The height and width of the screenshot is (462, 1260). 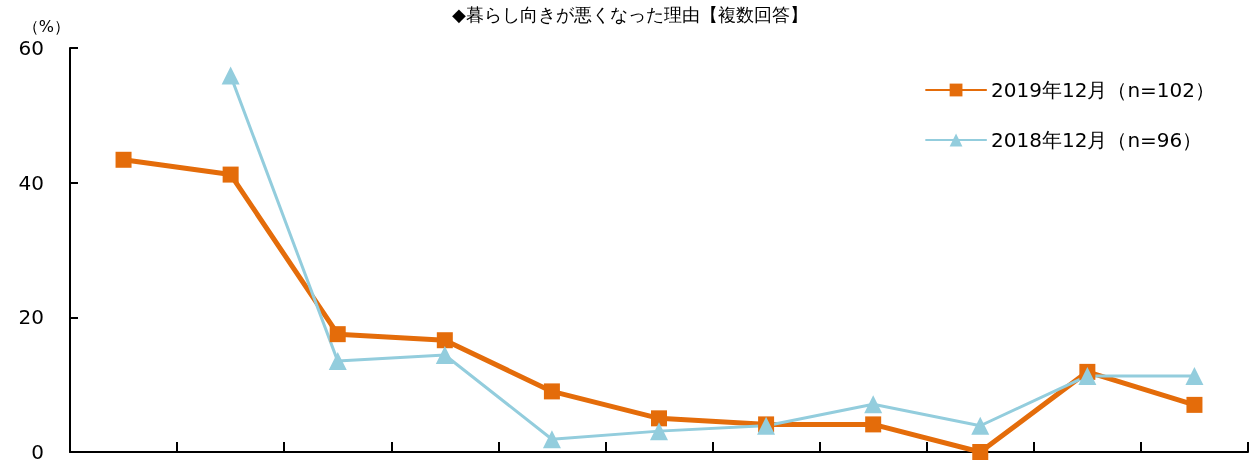 What do you see at coordinates (630, 14) in the screenshot?
I see `chart-title: ◆暮らし向きが悪くなった理由【複数回答】` at bounding box center [630, 14].